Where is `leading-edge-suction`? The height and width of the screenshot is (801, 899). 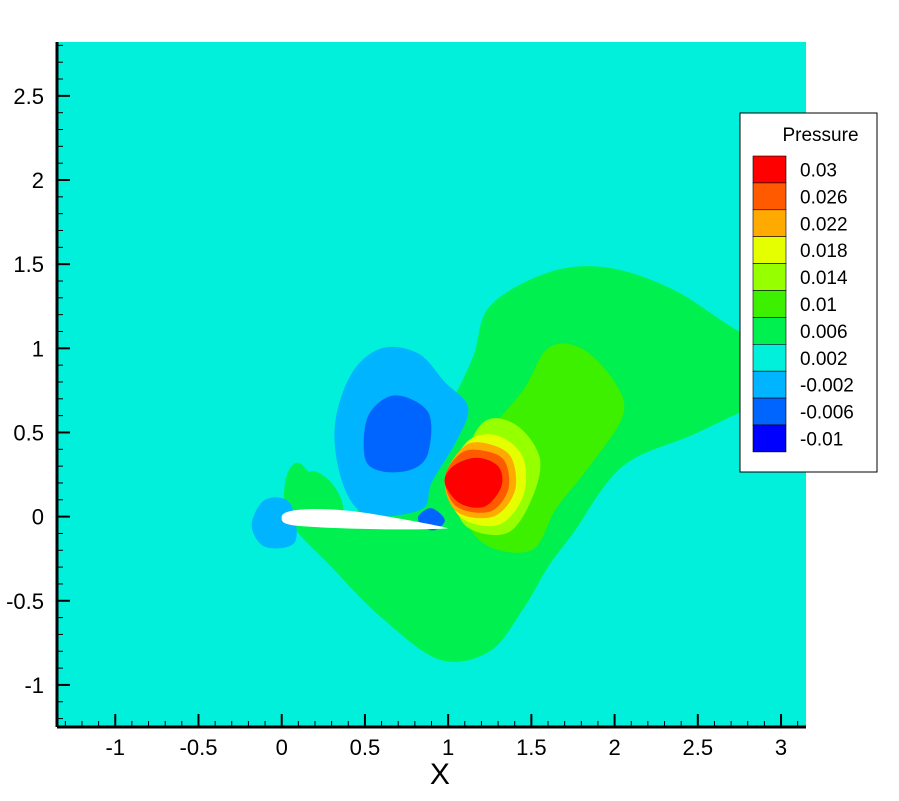
leading-edge-suction is located at coordinates (274, 523).